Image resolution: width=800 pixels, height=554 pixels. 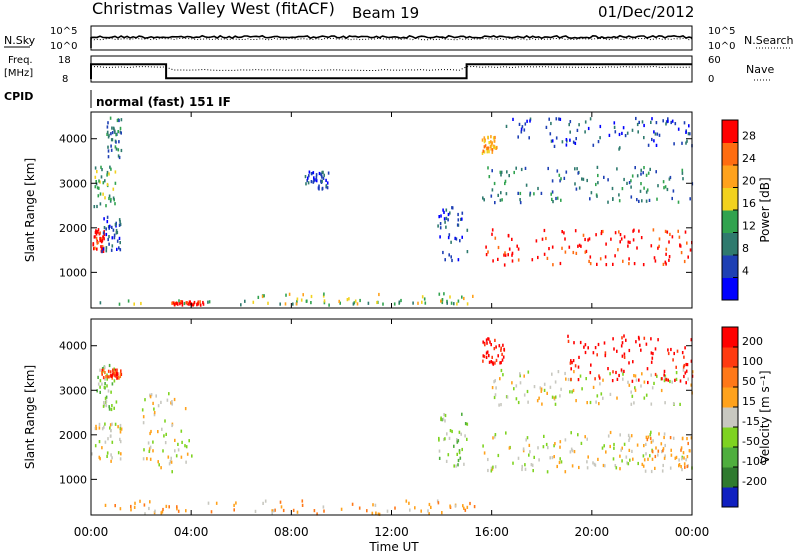 I want to click on nsearch-label: N.Search, so click(x=769, y=40).